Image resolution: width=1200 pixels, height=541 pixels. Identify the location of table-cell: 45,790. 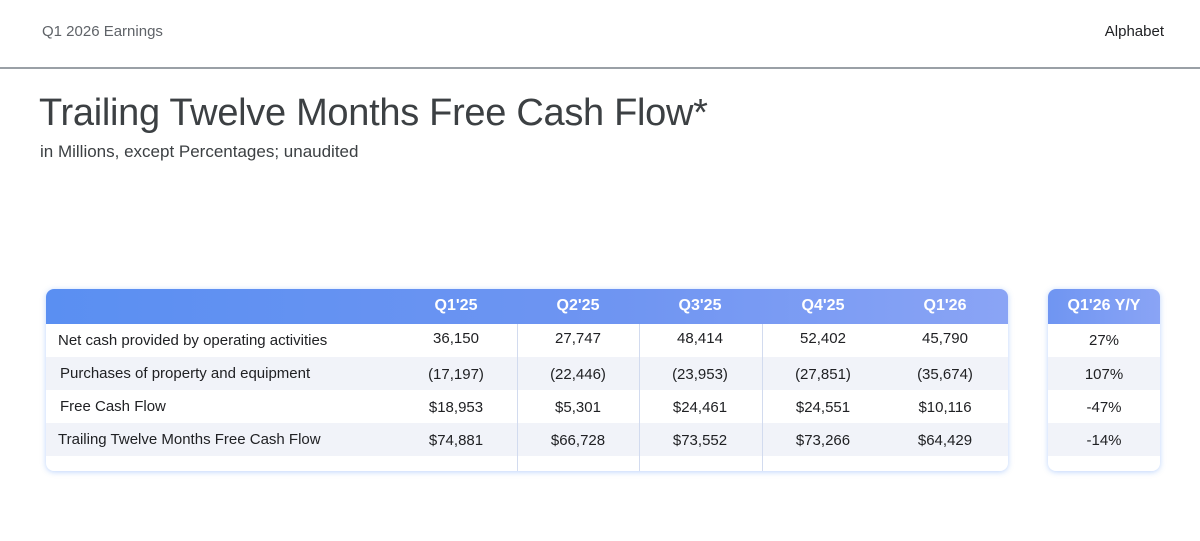
(945, 338).